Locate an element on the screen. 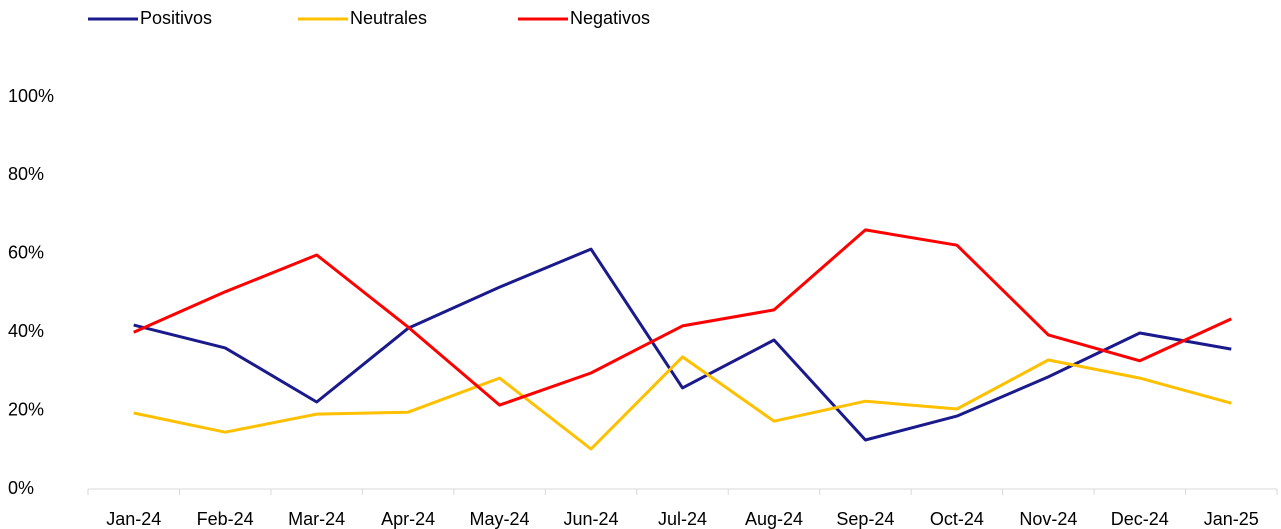  x-tick-label: Nov-24 is located at coordinates (1048, 519).